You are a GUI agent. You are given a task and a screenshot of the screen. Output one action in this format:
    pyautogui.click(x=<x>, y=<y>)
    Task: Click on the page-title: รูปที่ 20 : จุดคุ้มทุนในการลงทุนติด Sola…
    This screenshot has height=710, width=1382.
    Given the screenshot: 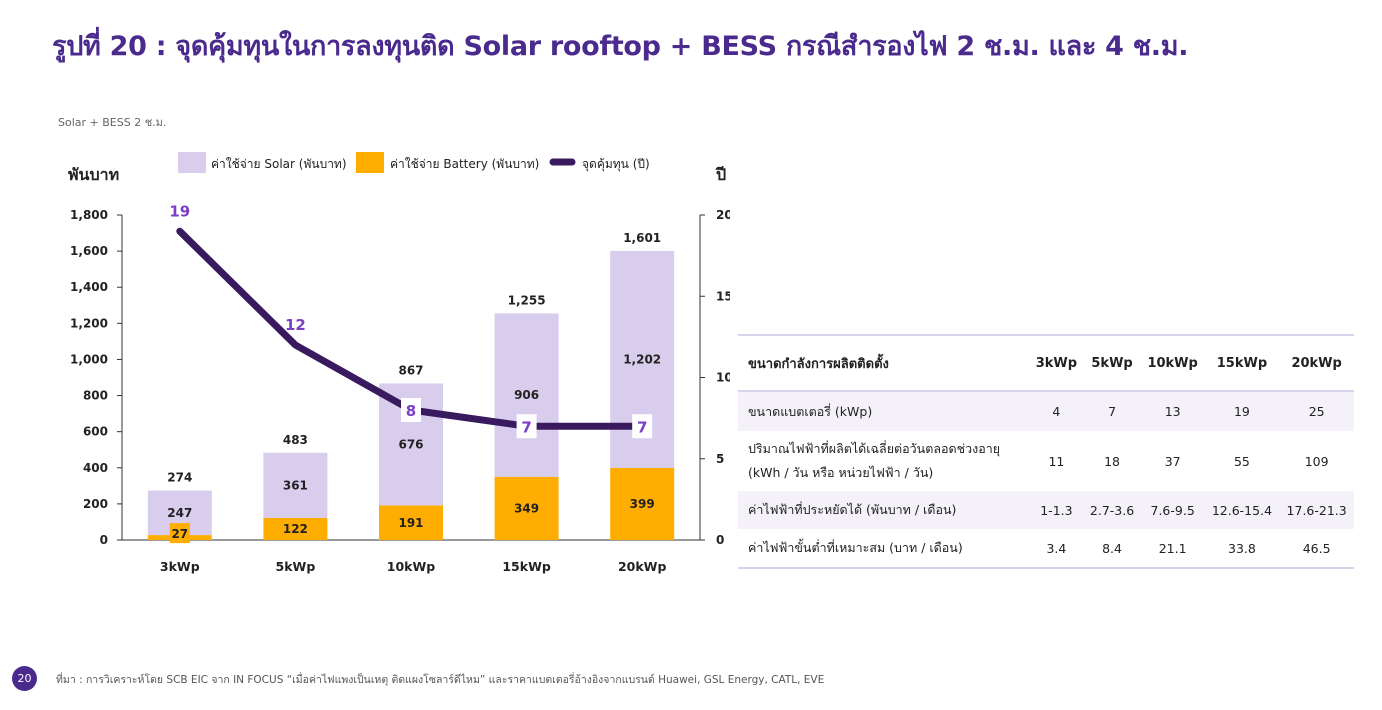 What is the action you would take?
    pyautogui.click(x=620, y=46)
    